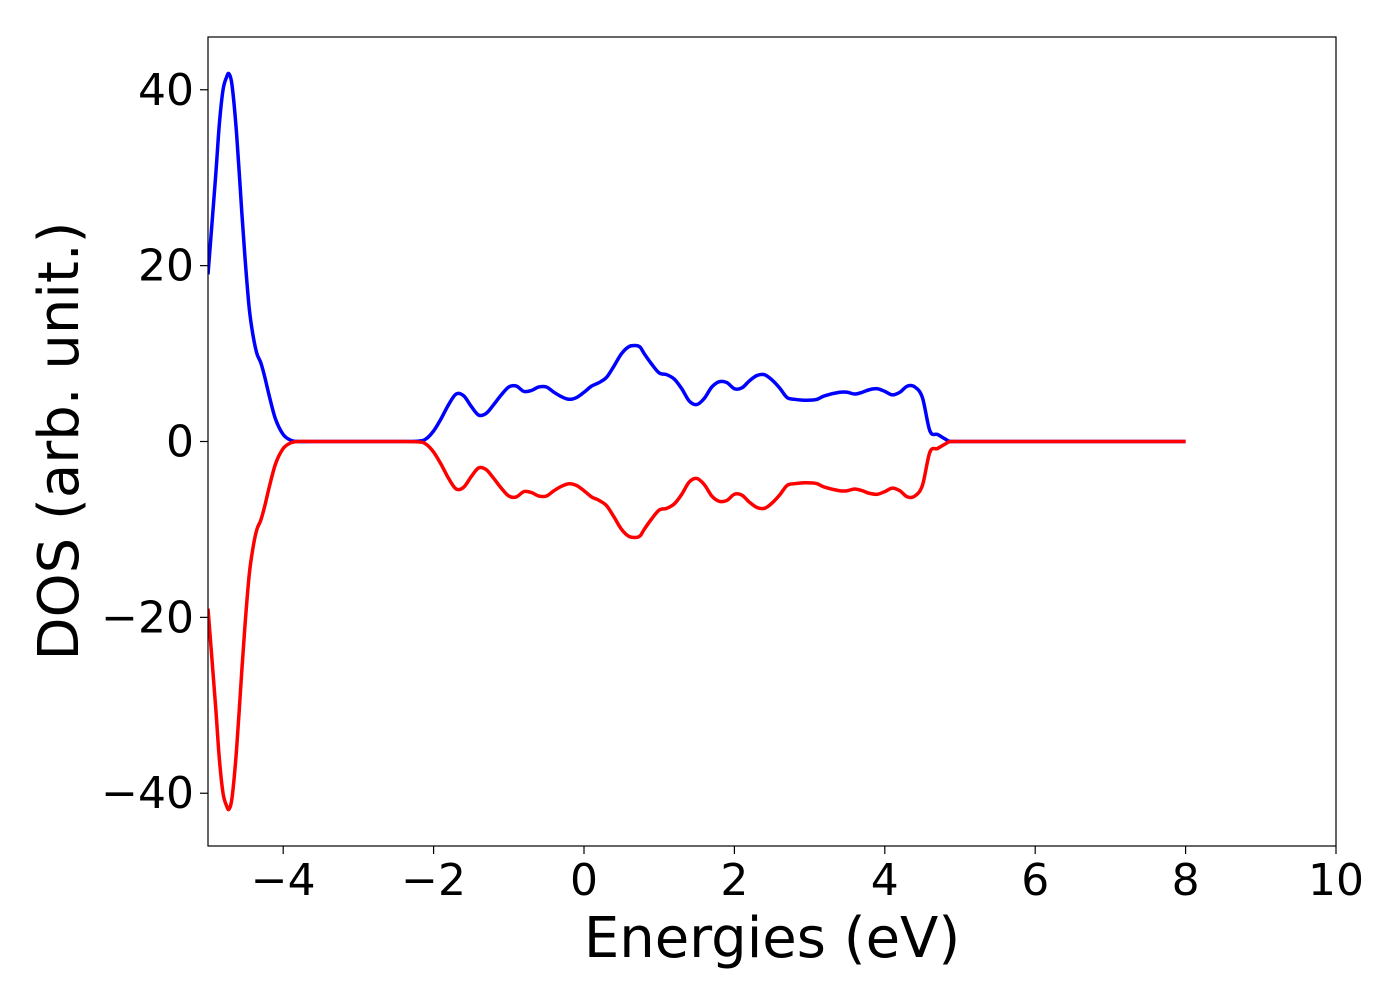 The height and width of the screenshot is (1000, 1400). What do you see at coordinates (772, 938) in the screenshot?
I see `x-axis-label: Energies (eV)` at bounding box center [772, 938].